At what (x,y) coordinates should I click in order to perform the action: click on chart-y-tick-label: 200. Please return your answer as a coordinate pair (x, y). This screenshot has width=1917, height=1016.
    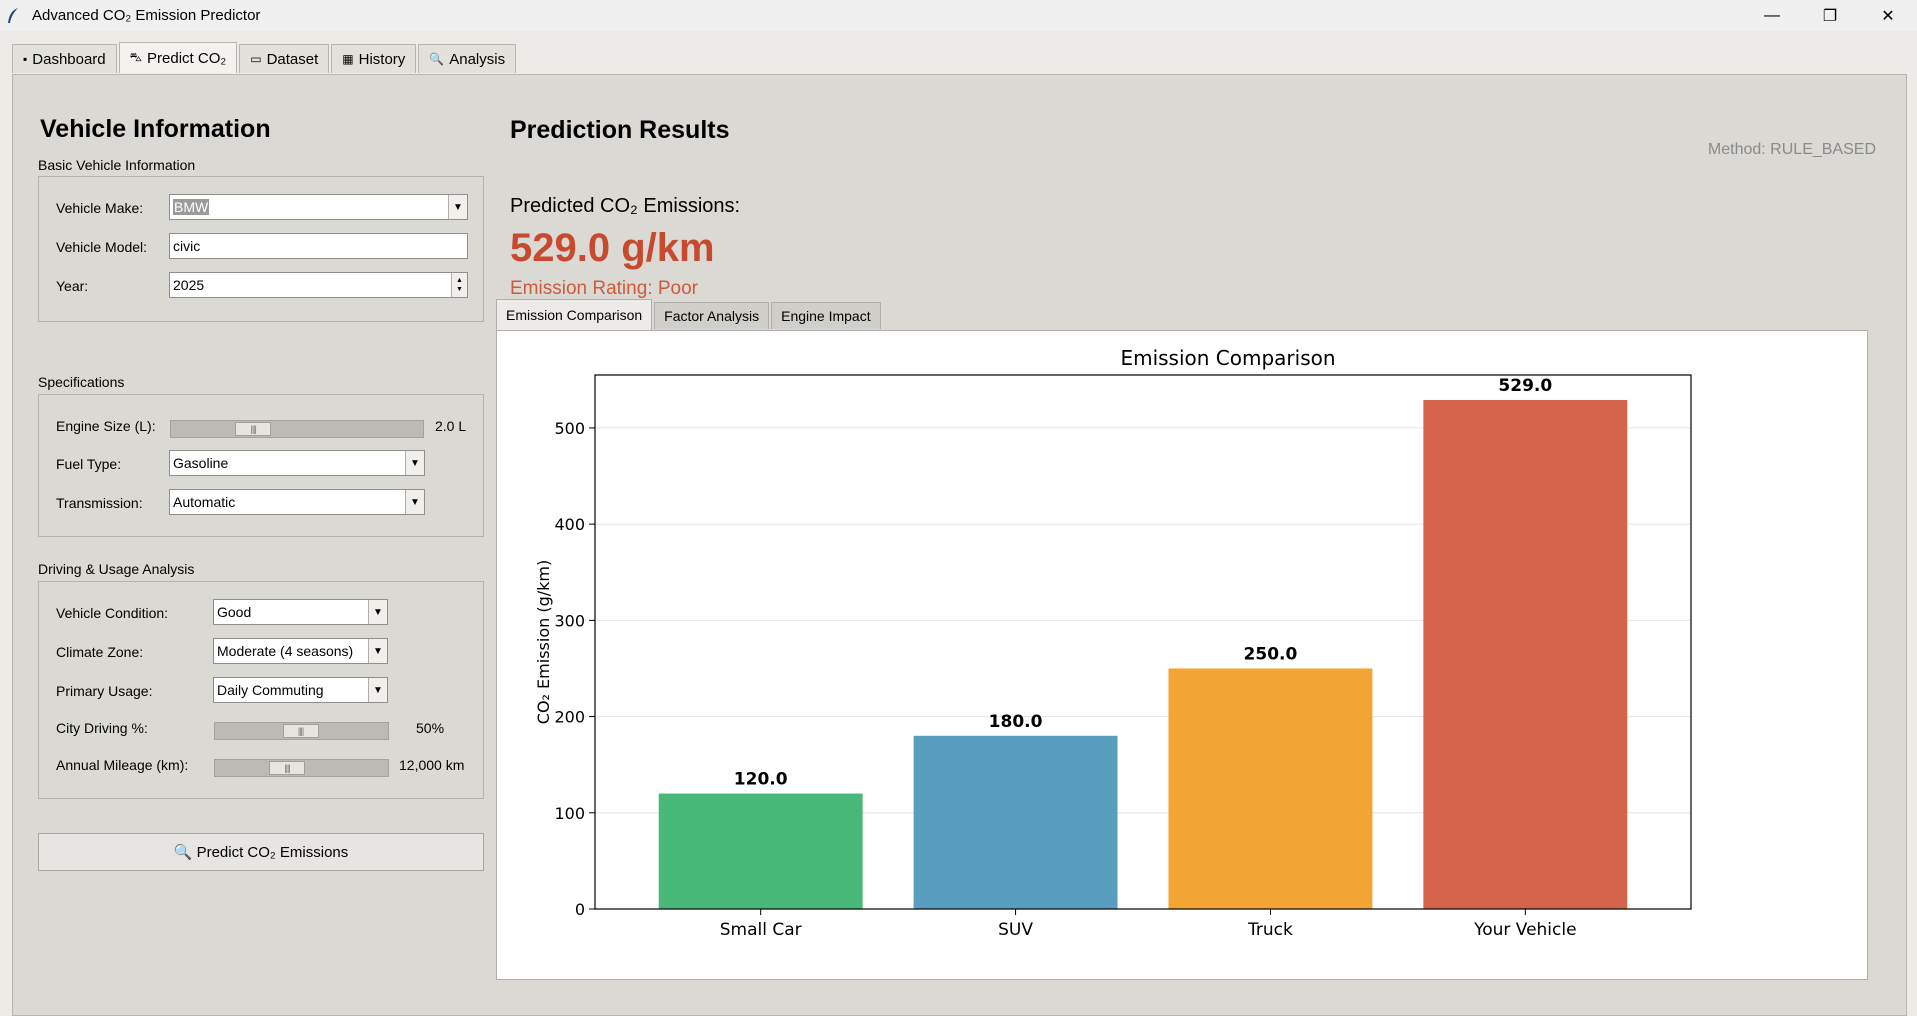
    Looking at the image, I should click on (569, 717).